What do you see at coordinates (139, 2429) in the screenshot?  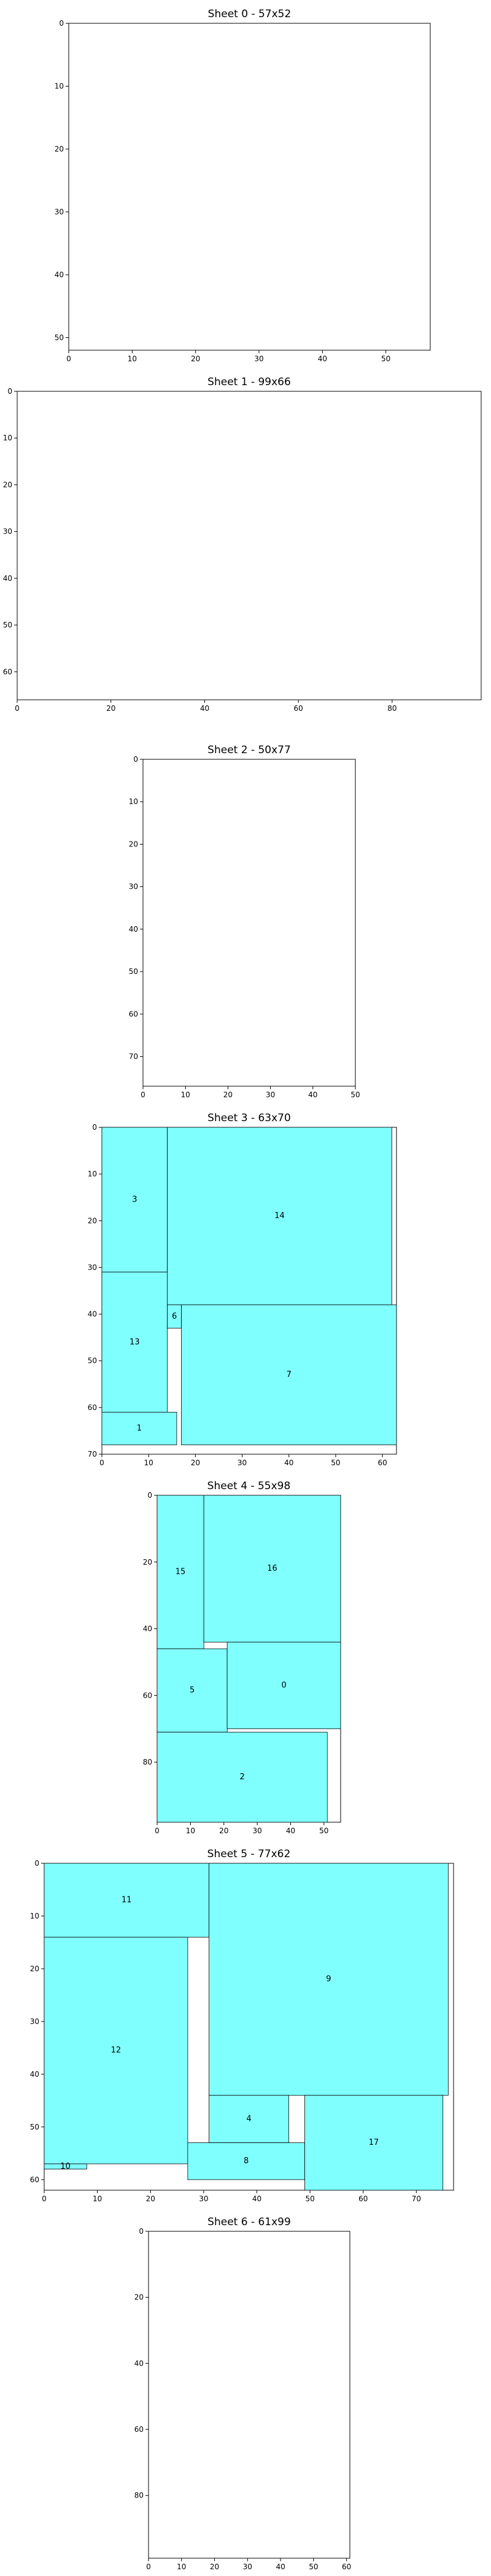 I see `sheet-6-ytick-label: 60` at bounding box center [139, 2429].